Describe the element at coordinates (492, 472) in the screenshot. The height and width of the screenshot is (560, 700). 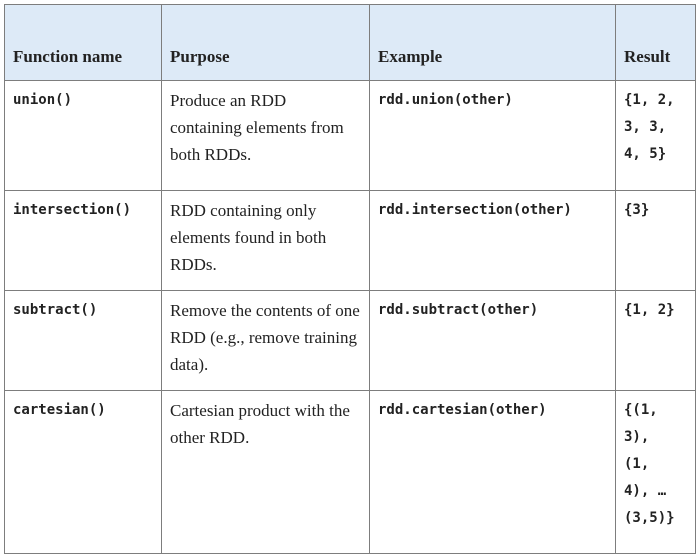
I see `example-cell: rdd.cartesian(other)` at that location.